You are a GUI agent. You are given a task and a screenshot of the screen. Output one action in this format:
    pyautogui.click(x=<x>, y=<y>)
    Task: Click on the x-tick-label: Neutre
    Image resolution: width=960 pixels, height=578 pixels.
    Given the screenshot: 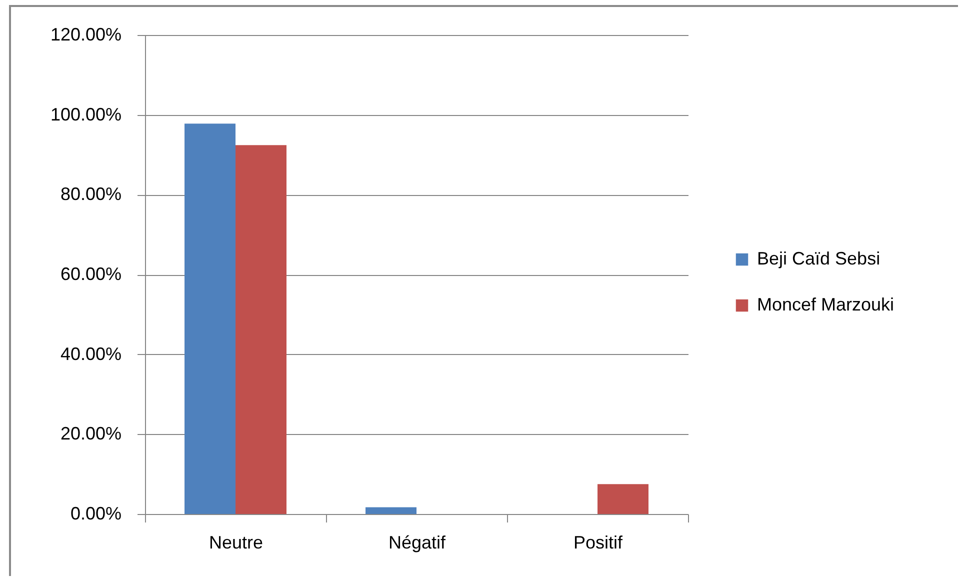 What is the action you would take?
    pyautogui.click(x=236, y=542)
    